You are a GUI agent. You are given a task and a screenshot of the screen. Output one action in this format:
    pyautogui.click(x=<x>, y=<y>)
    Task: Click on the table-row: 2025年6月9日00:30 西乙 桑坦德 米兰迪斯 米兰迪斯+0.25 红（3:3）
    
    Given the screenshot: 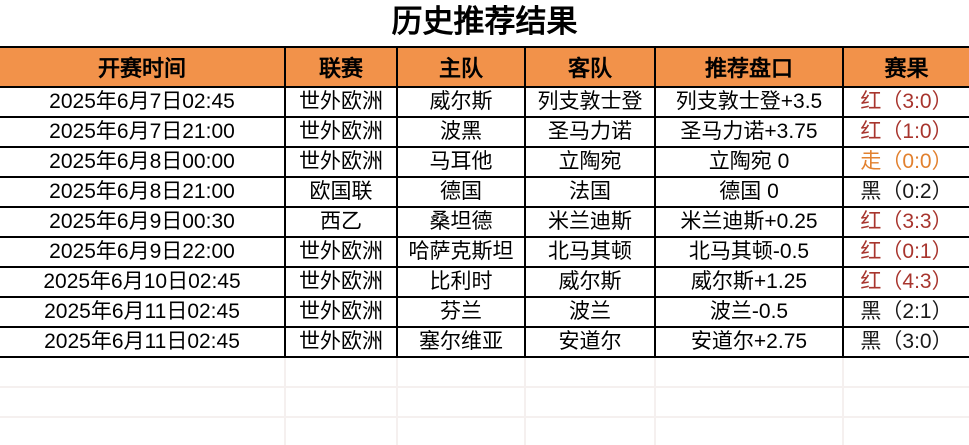 What is the action you would take?
    pyautogui.click(x=484, y=222)
    